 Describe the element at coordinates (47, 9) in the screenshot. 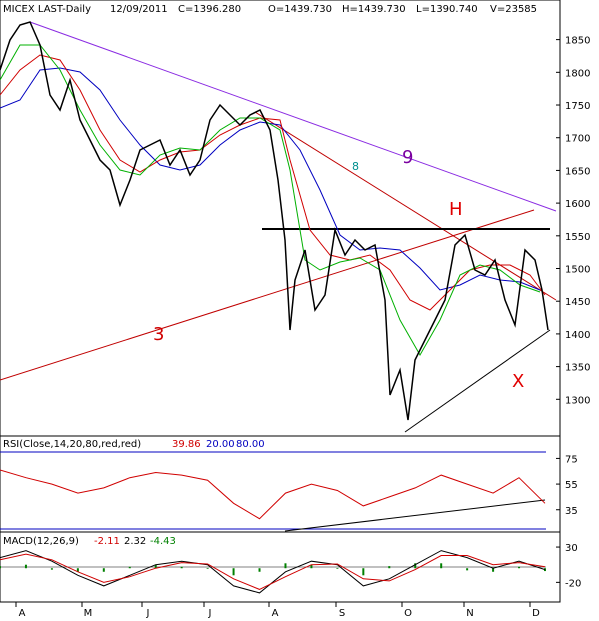

I see `header-symbol: MICEX LAST-Daily` at that location.